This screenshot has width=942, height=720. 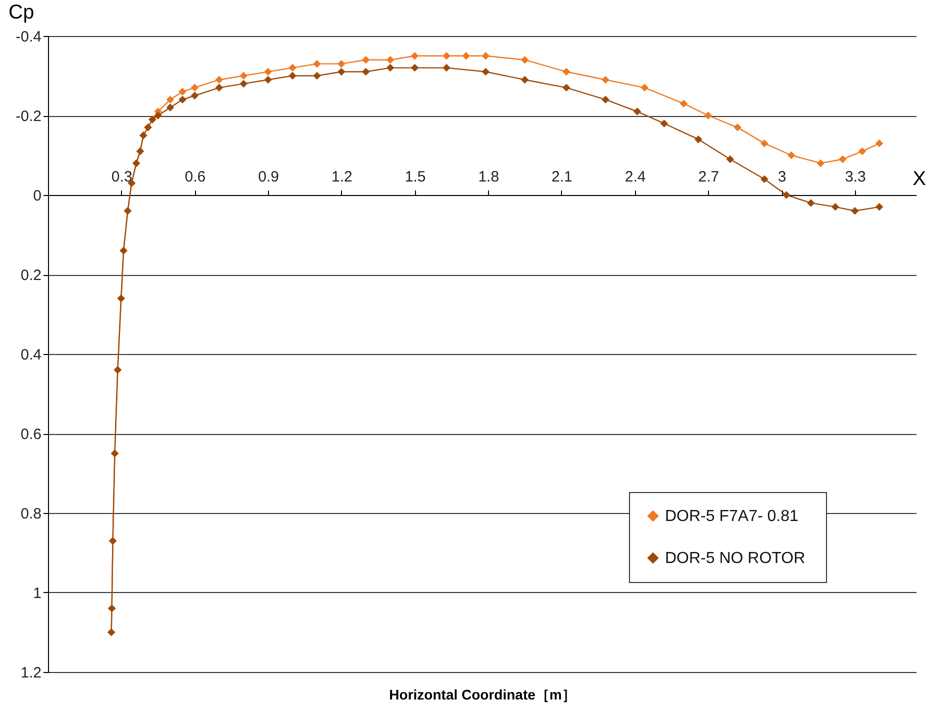 I want to click on y-tick-label: 0.4, so click(x=31, y=355).